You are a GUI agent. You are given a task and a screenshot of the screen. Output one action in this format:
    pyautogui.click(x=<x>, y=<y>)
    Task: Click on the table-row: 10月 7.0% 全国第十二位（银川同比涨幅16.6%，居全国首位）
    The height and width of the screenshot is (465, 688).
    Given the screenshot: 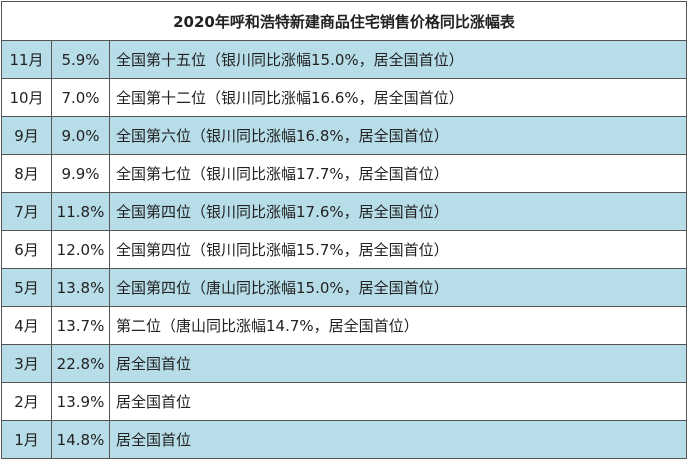 What is the action you would take?
    pyautogui.click(x=344, y=97)
    